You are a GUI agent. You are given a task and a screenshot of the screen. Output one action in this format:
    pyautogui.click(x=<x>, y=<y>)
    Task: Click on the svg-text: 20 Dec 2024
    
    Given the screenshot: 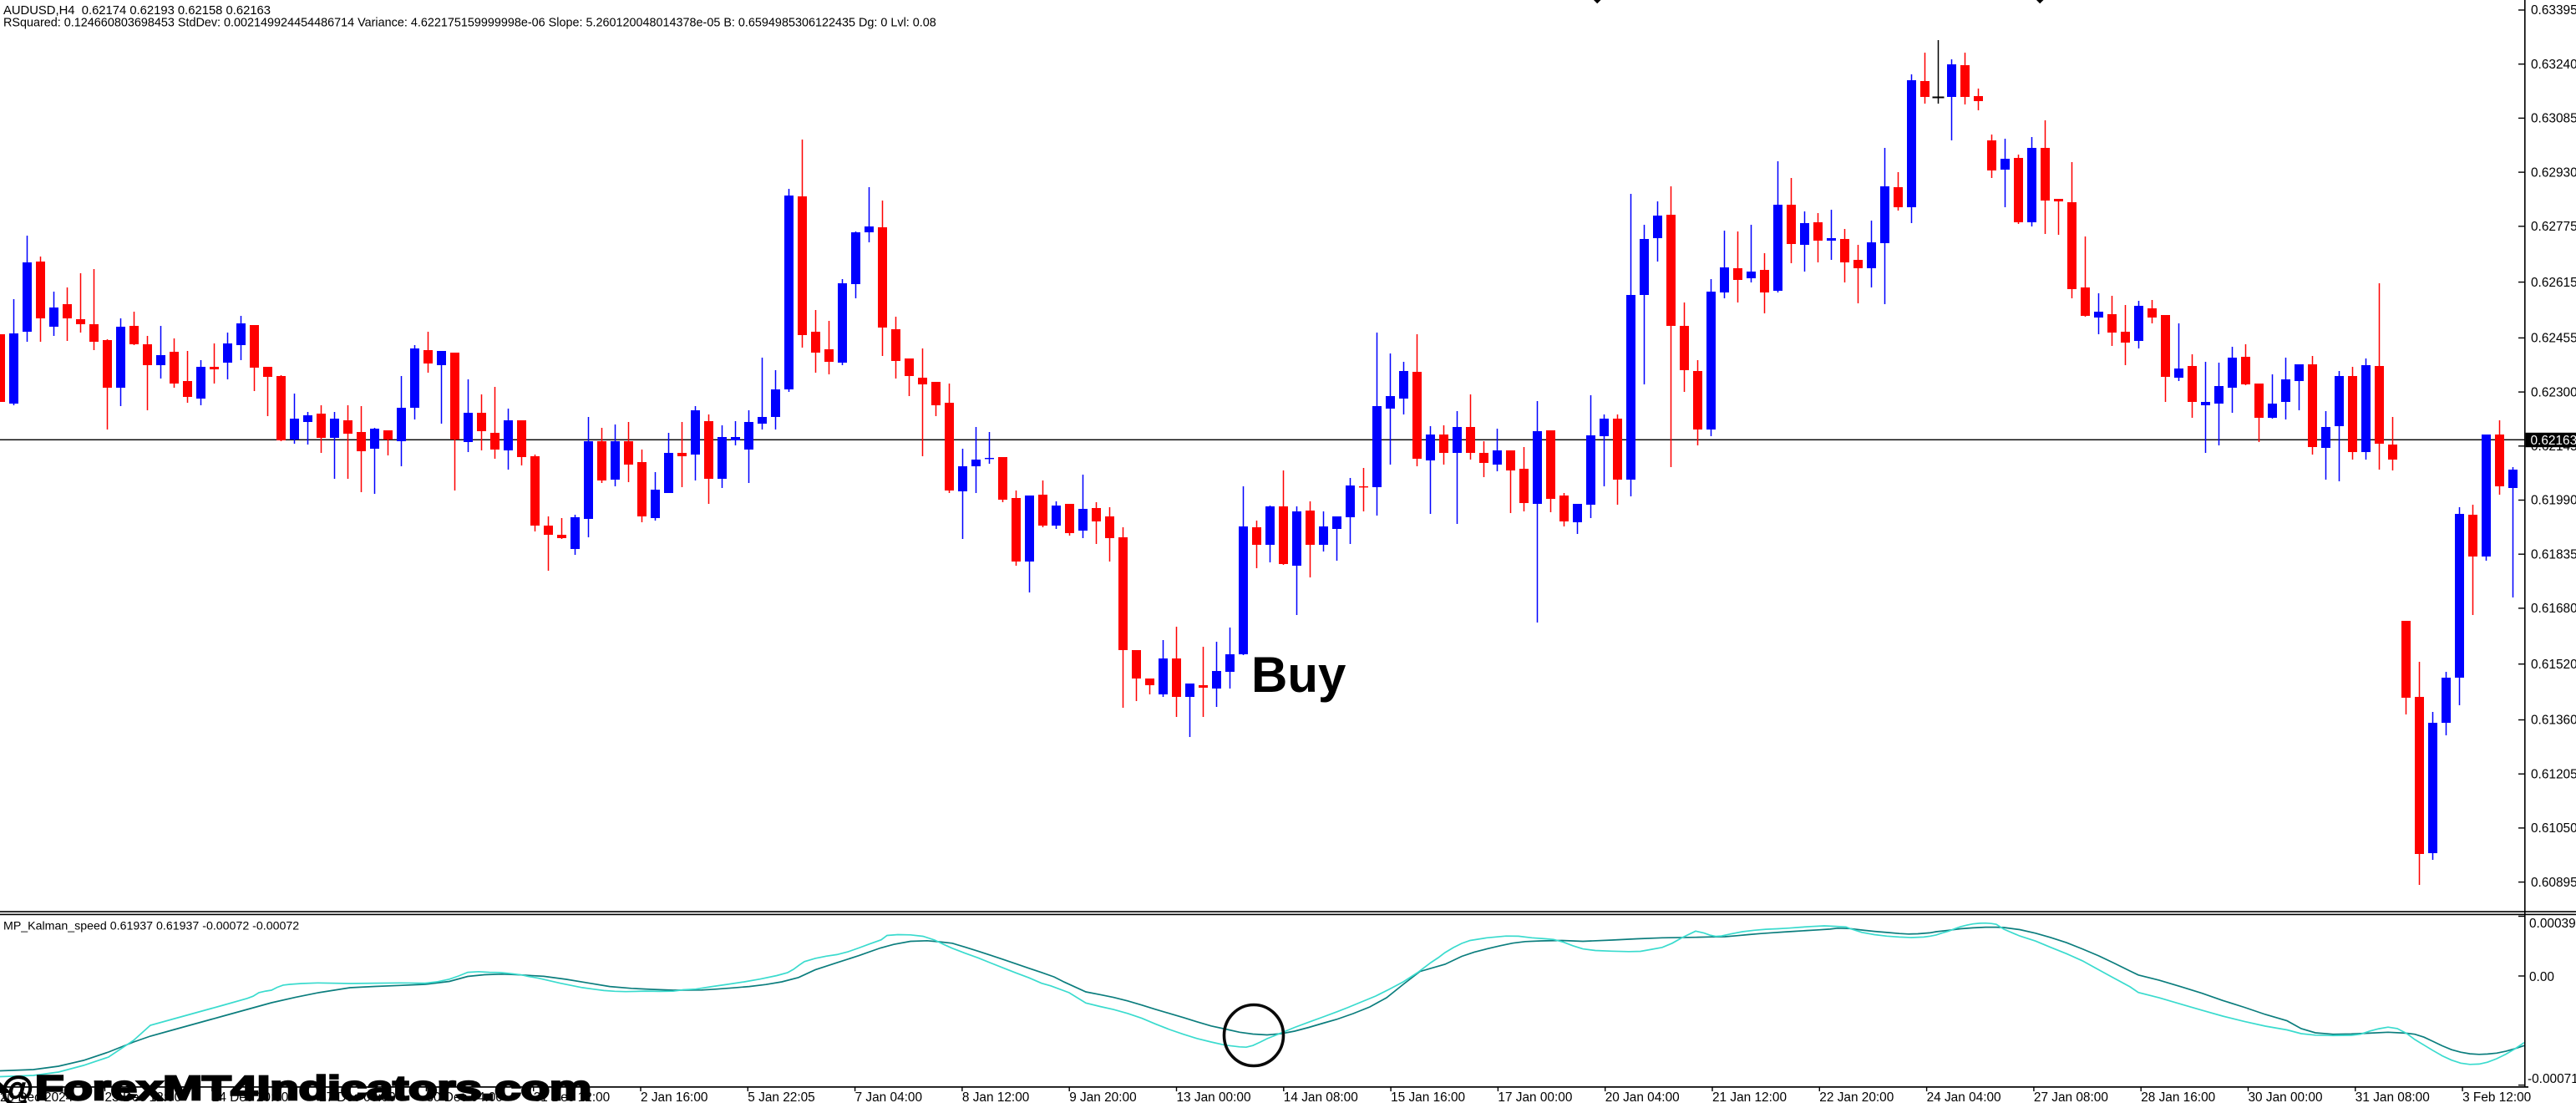 What is the action you would take?
    pyautogui.click(x=37, y=1096)
    